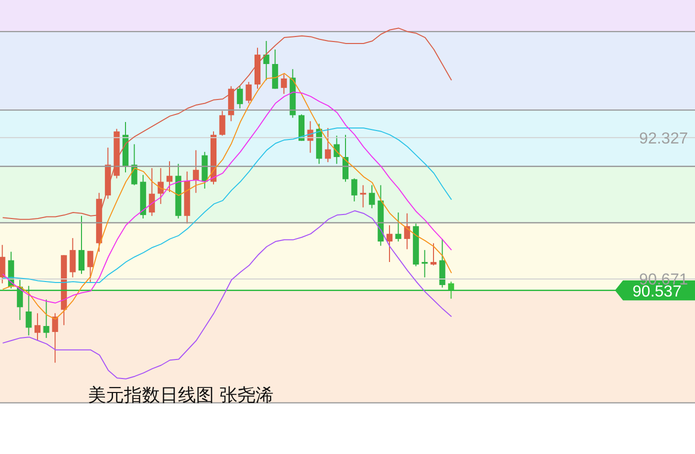  I want to click on annotation: 美元指数日线图 张尧浠, so click(181, 395).